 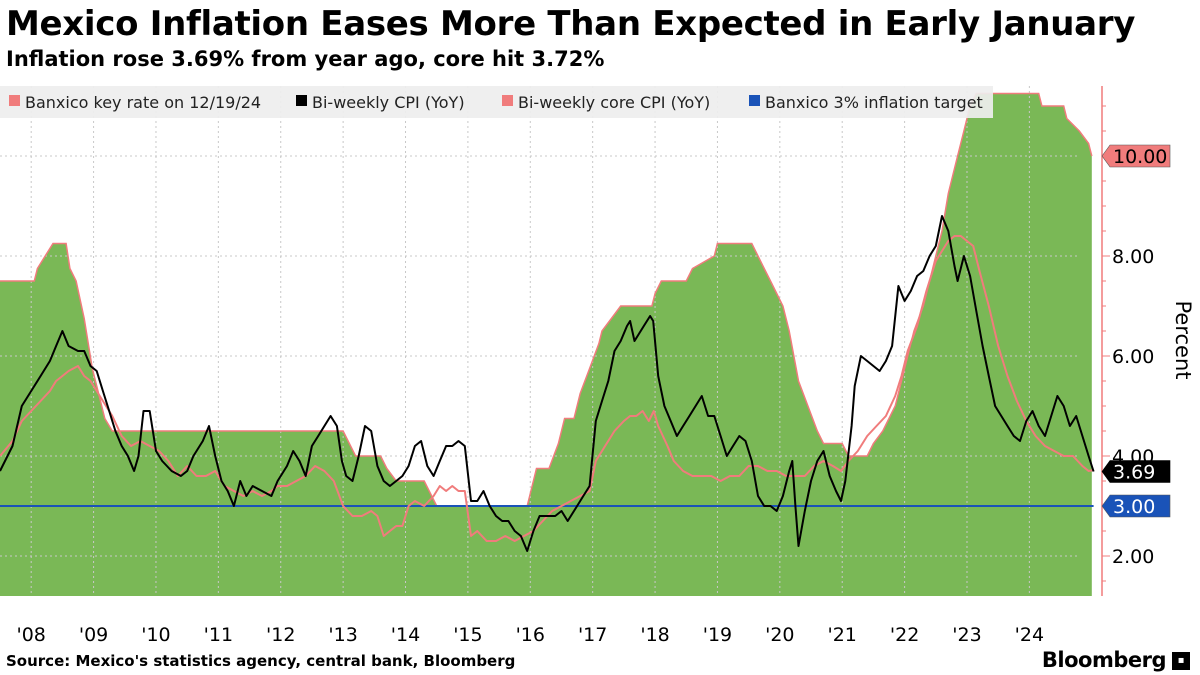 What do you see at coordinates (405, 635) in the screenshot?
I see `x-tick-label: '14` at bounding box center [405, 635].